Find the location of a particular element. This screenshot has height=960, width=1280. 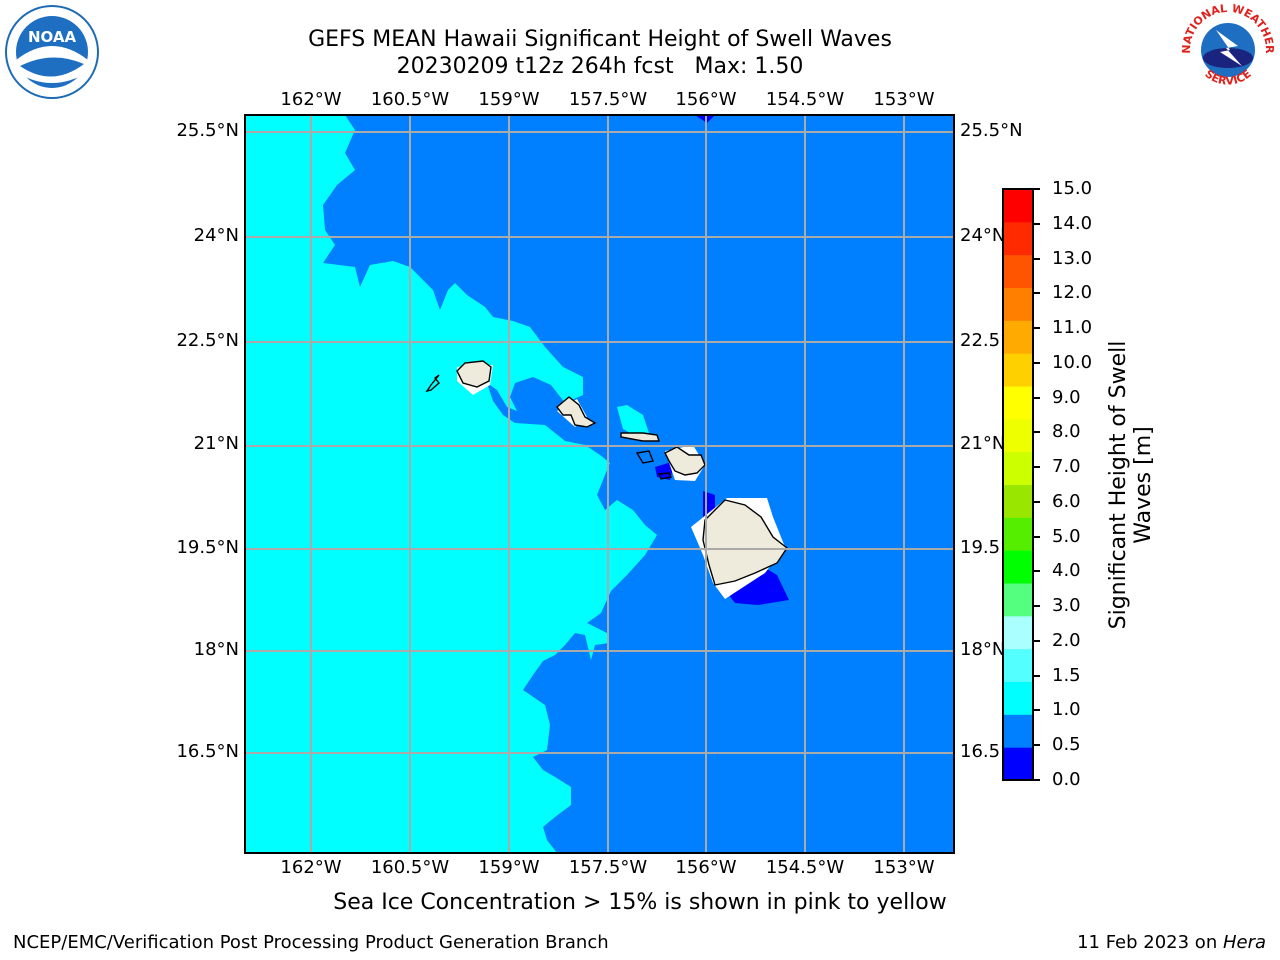

colorbar-tick-label: 3.0 is located at coordinates (1066, 606).